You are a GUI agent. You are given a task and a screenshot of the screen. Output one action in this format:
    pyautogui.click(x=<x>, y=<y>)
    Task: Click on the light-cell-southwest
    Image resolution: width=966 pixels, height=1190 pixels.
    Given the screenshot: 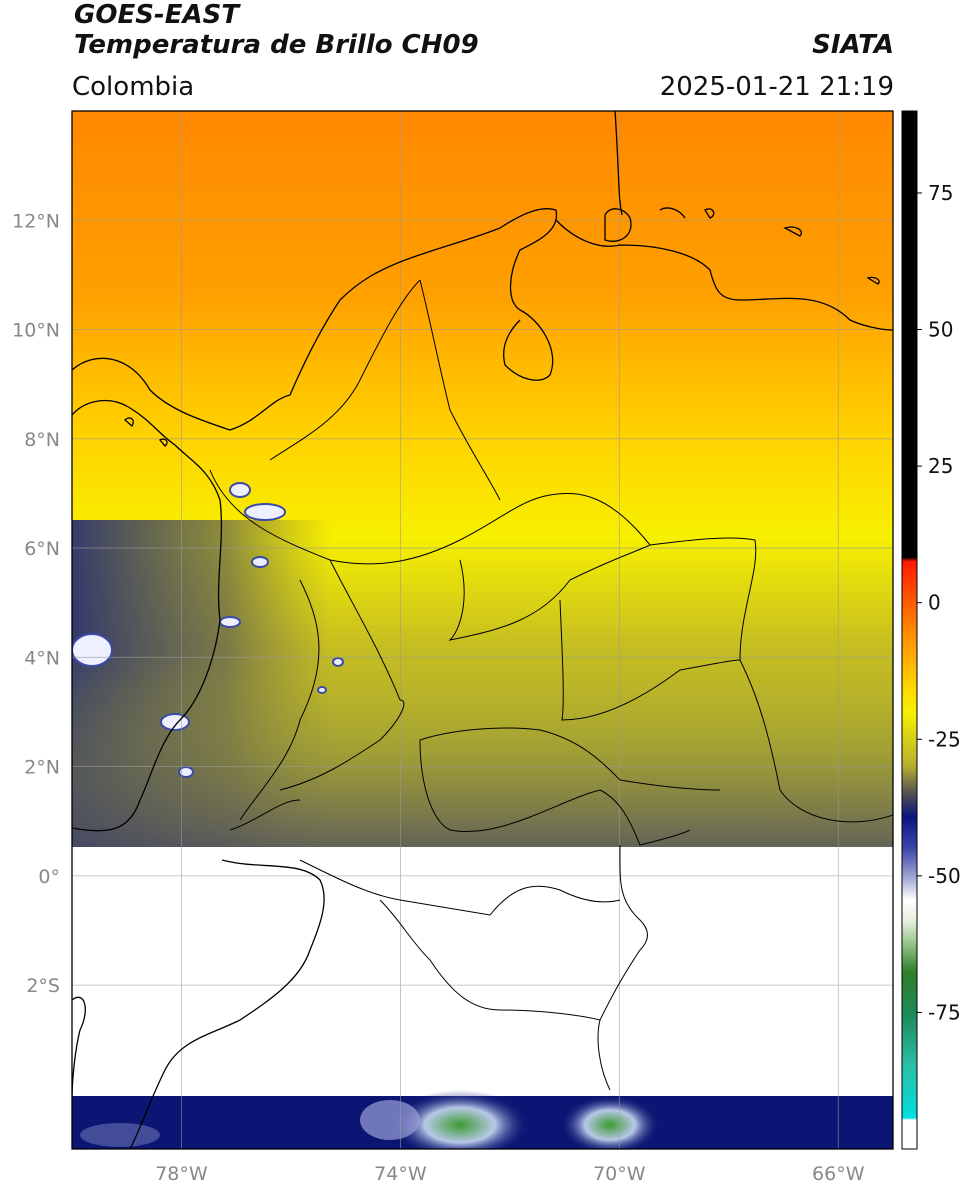 What is the action you would take?
    pyautogui.click(x=120, y=1135)
    